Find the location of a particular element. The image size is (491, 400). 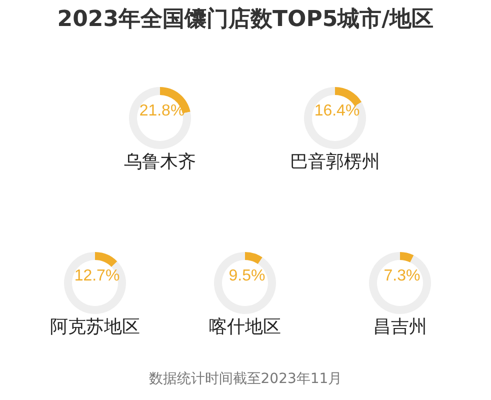

text: 数据统计时间截至2023年11月 is located at coordinates (246, 379).